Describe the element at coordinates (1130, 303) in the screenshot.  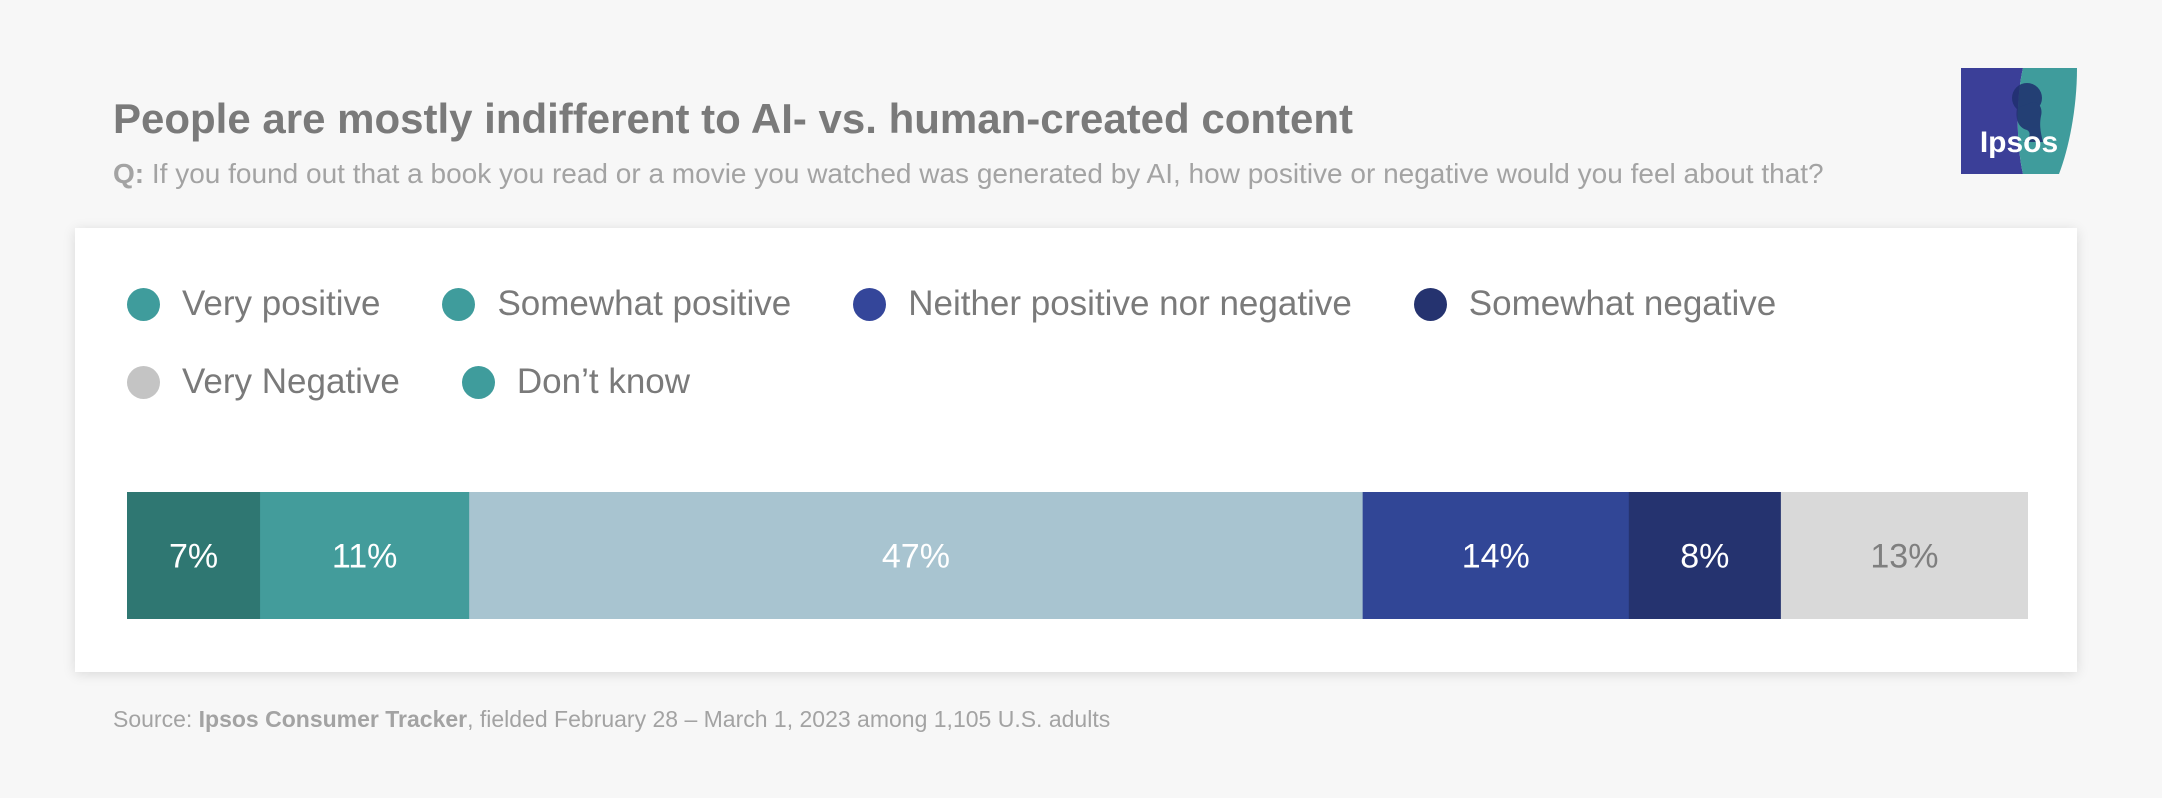
I see `legend-label: Neither positive nor negative` at that location.